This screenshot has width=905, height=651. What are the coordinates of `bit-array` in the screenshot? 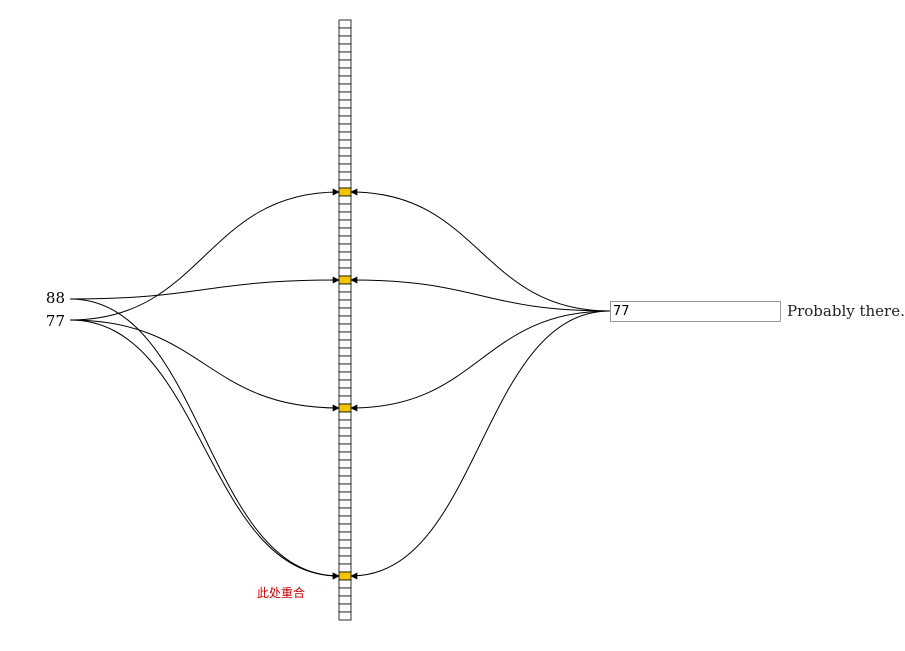 It's located at (345, 320).